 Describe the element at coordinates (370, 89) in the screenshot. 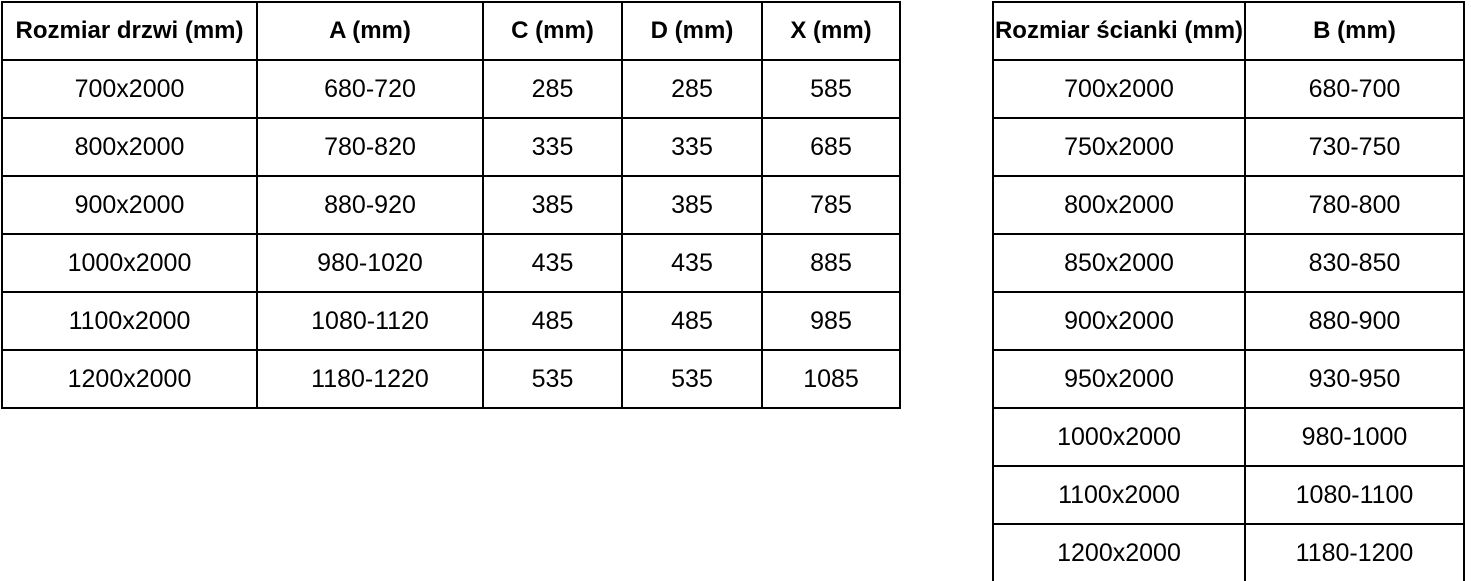

I see `table-cell: 680-720` at that location.